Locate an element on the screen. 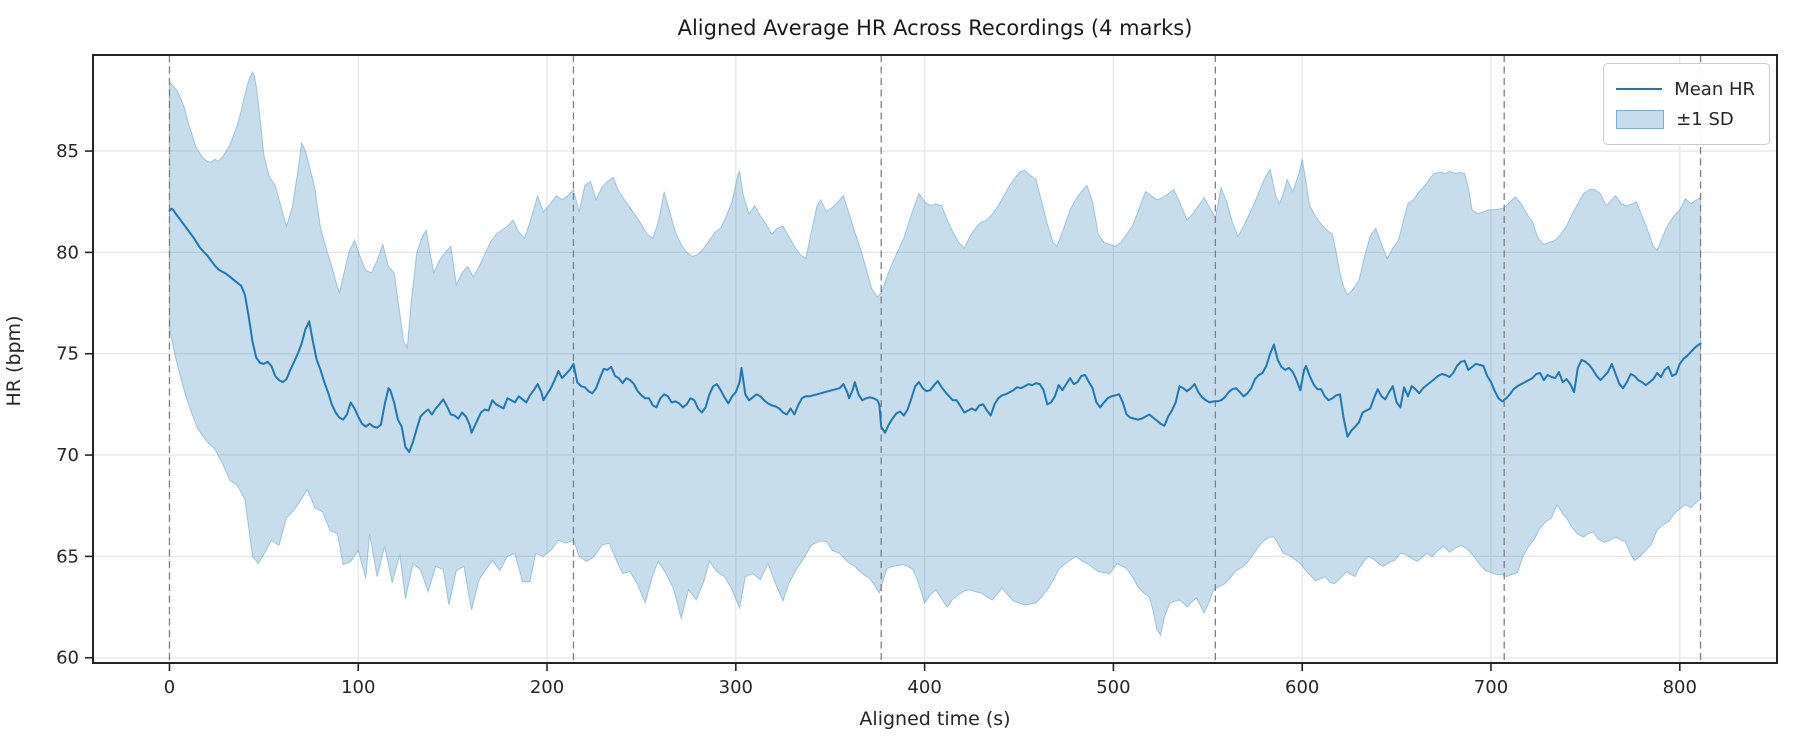 Image resolution: width=1800 pixels, height=750 pixels. legend-patch-sample is located at coordinates (1640, 119).